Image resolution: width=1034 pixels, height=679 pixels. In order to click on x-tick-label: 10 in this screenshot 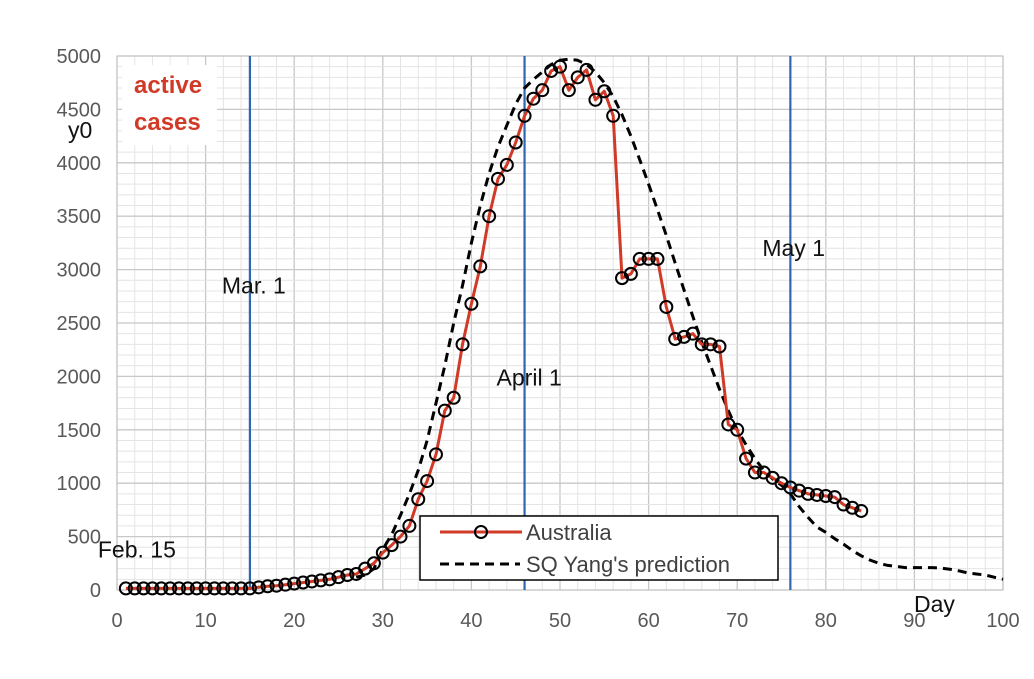, I will do `click(205, 621)`.